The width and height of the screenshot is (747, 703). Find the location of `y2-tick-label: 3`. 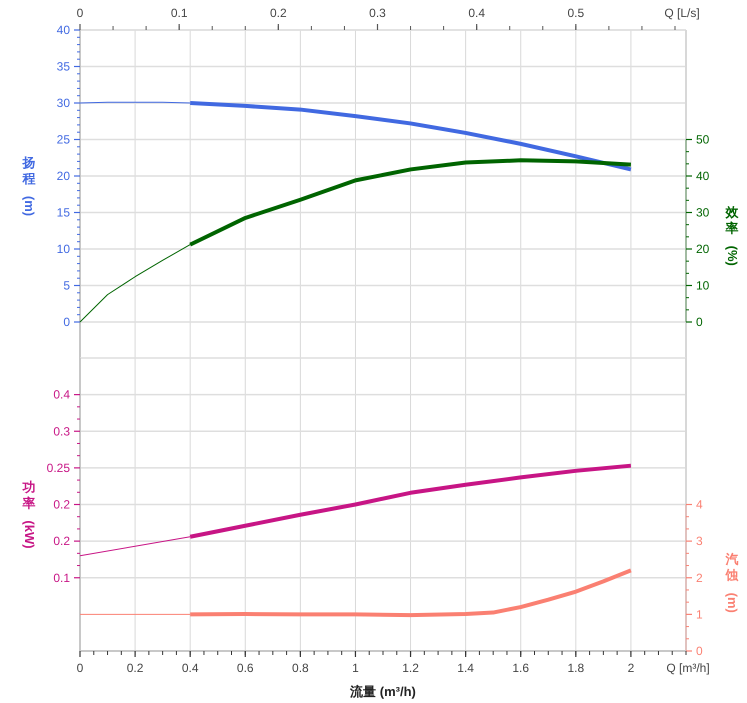

y2-tick-label: 3 is located at coordinates (699, 541).